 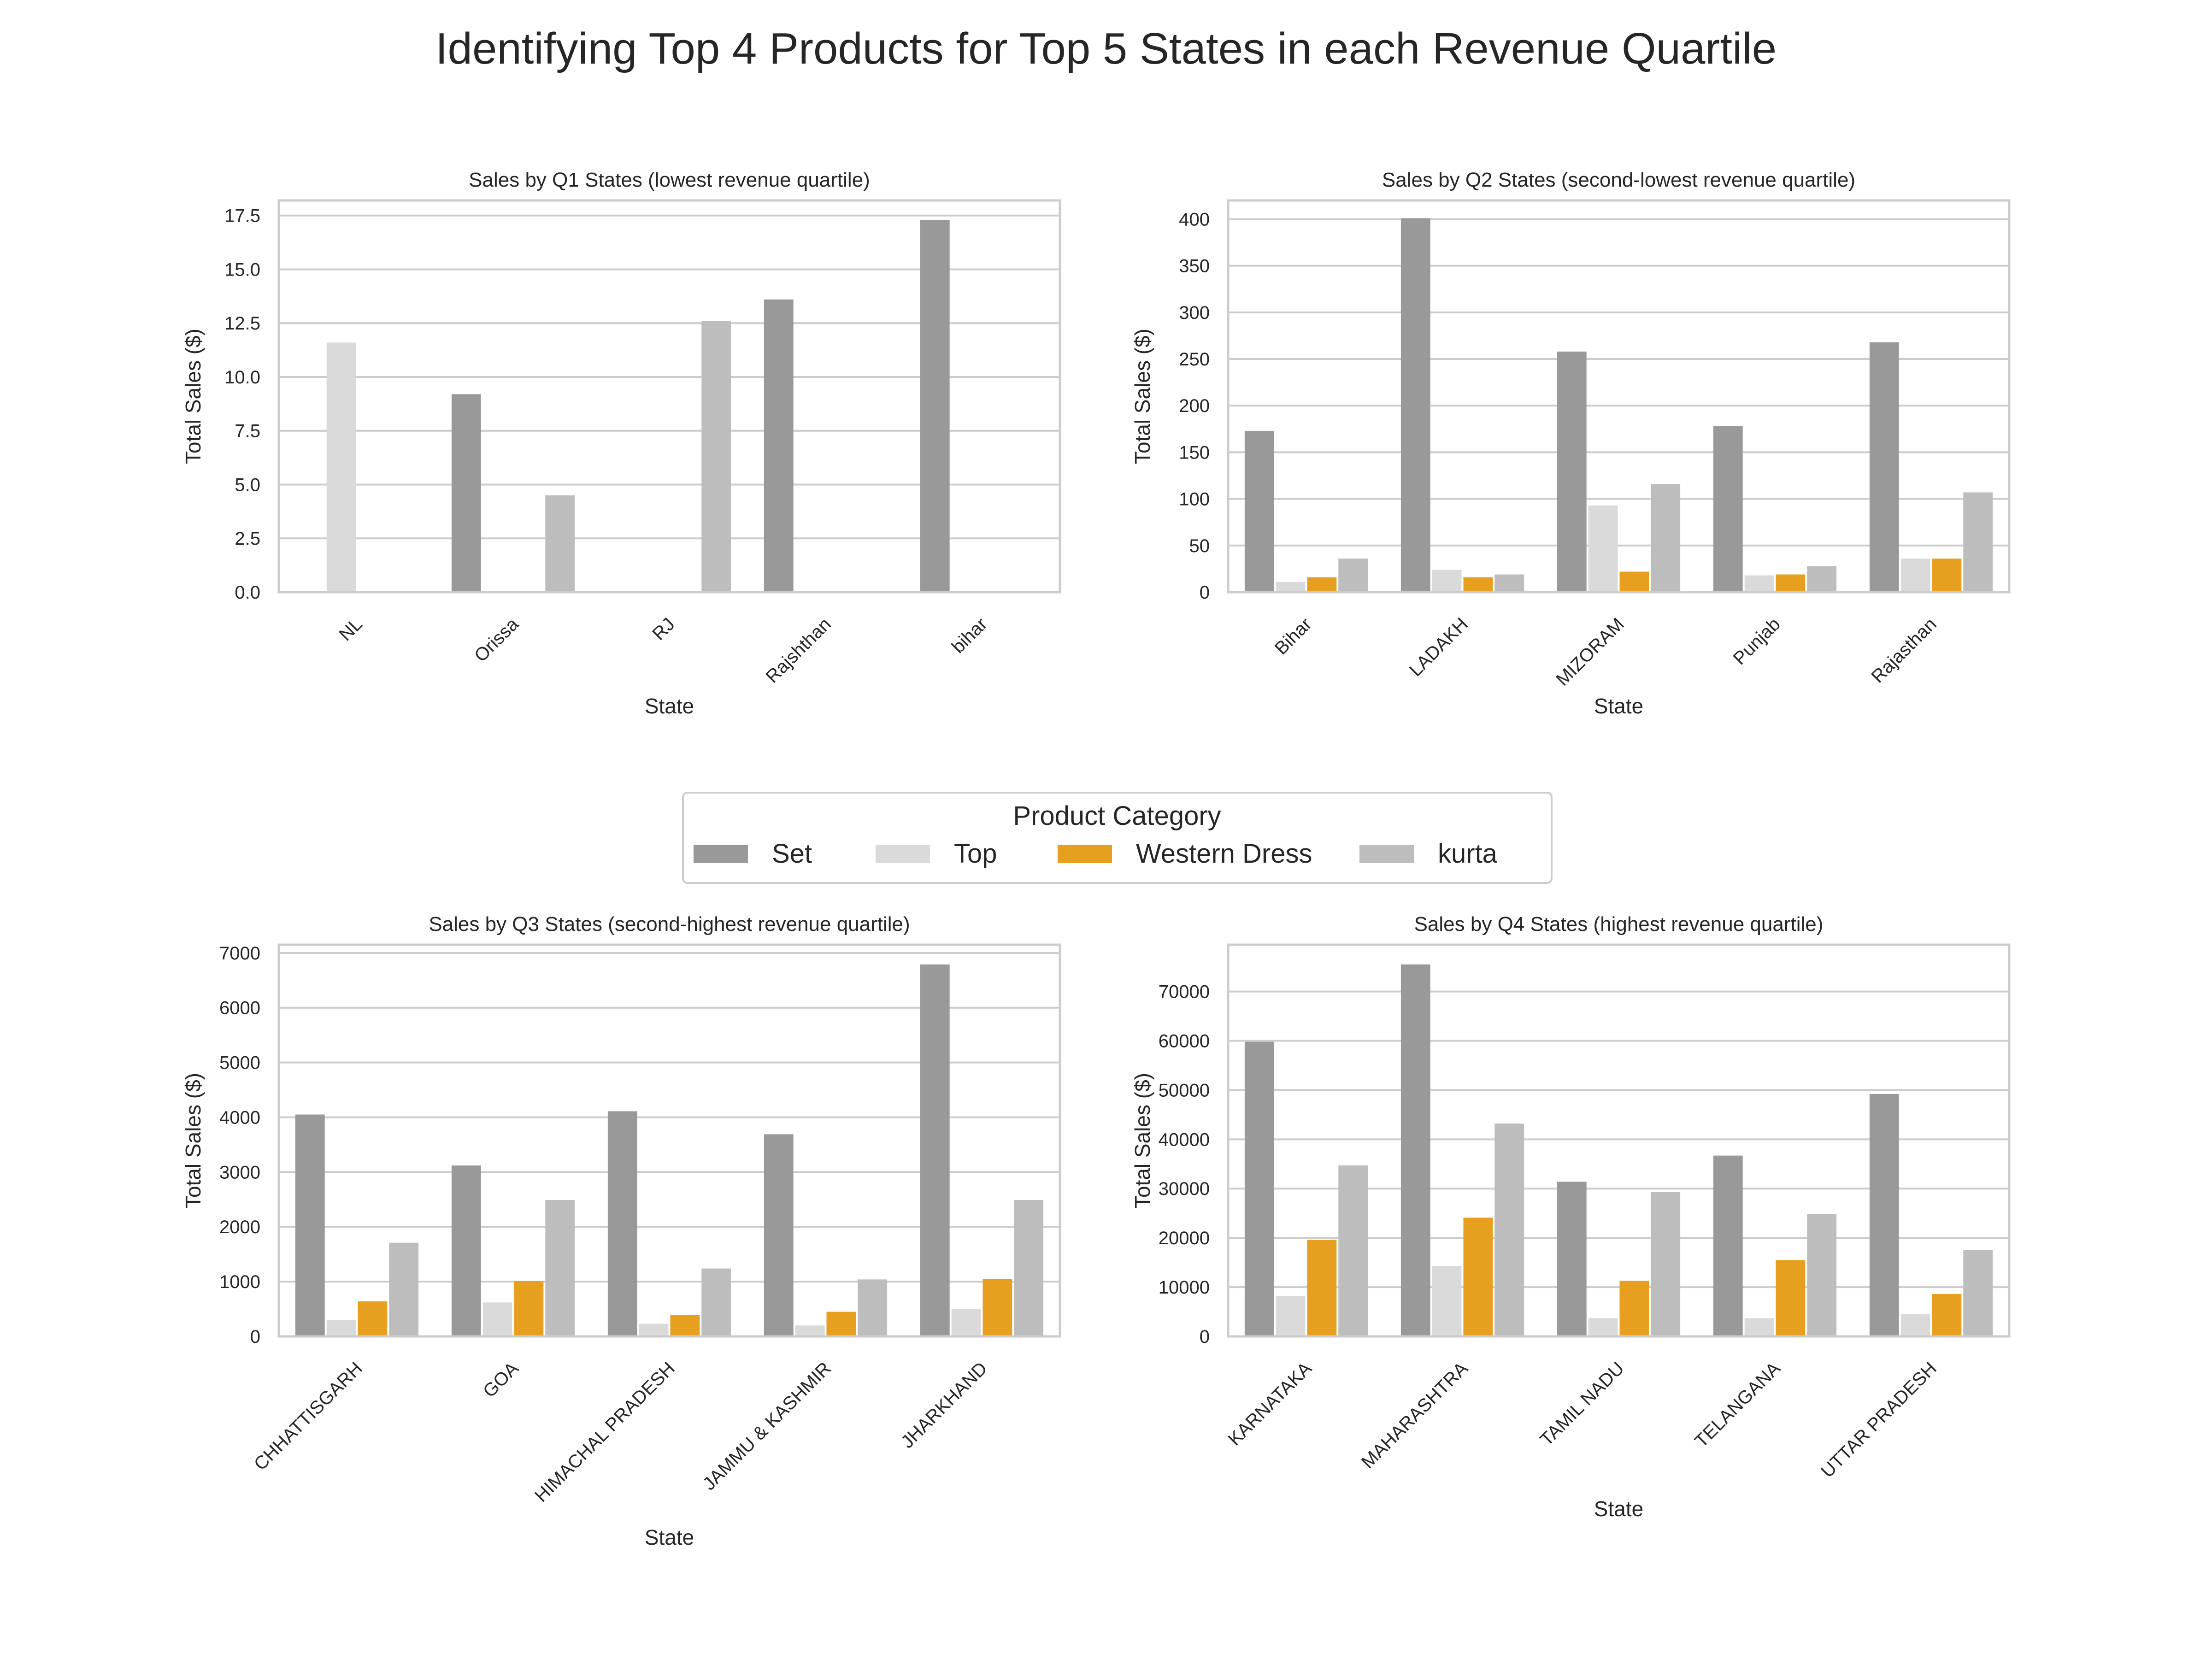 I want to click on y-tick-label: 10000, so click(x=1184, y=1287).